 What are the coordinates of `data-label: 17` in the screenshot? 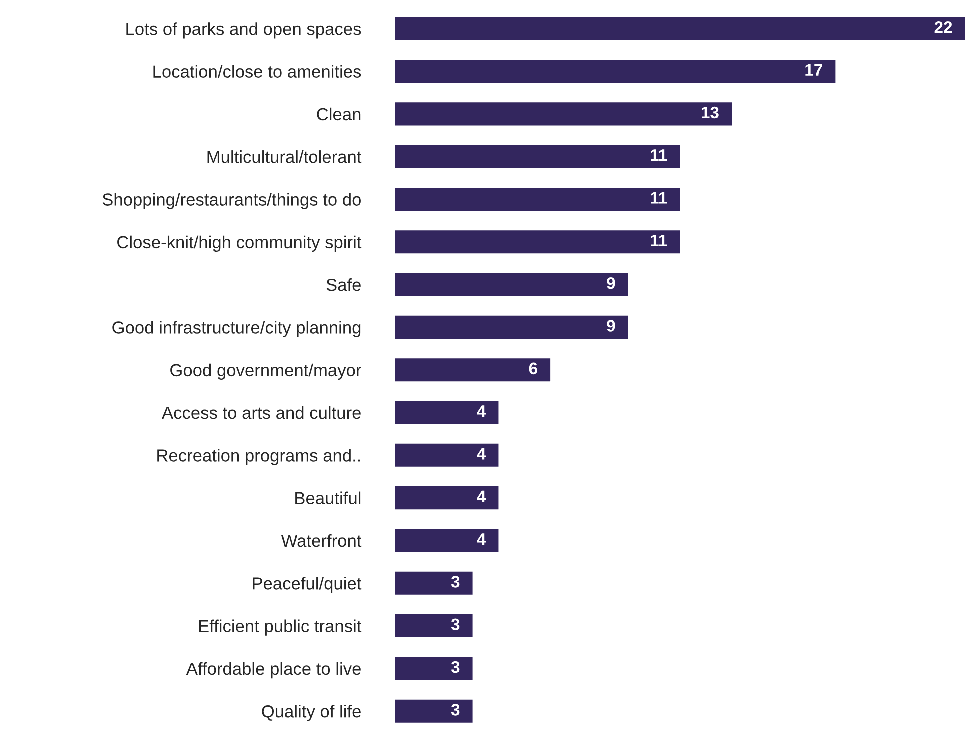 It's located at (814, 70).